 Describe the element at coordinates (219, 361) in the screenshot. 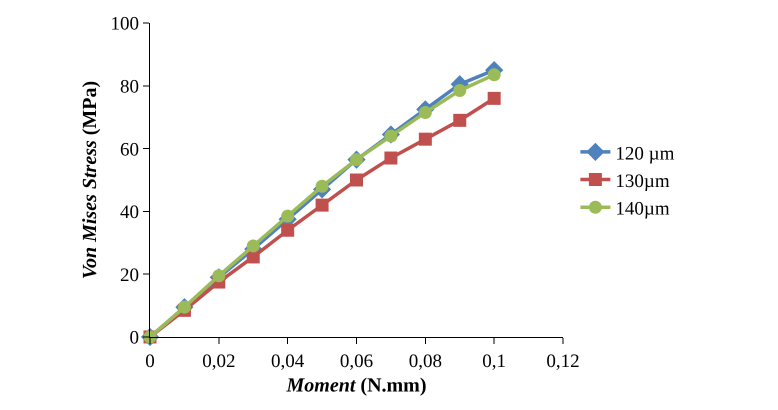

I see `x-tick-label: 0,02` at that location.